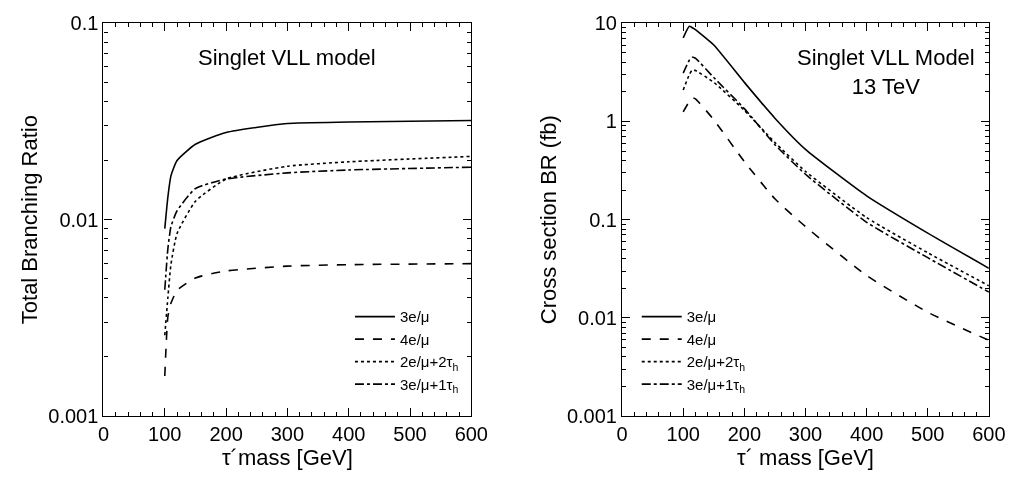 This screenshot has height=493, width=1028. Describe the element at coordinates (30, 220) in the screenshot. I see `y-axis-title: Total Branching Ratio` at that location.